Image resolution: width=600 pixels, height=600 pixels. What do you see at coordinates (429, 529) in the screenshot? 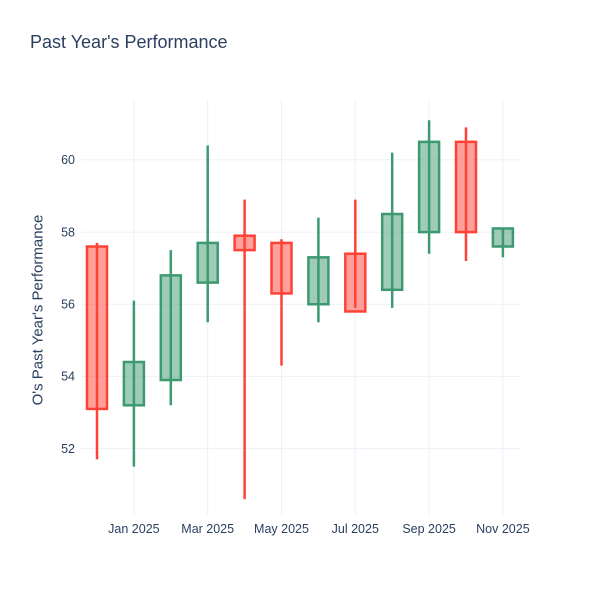
I see `x-tick-label: Sep 2025` at bounding box center [429, 529].